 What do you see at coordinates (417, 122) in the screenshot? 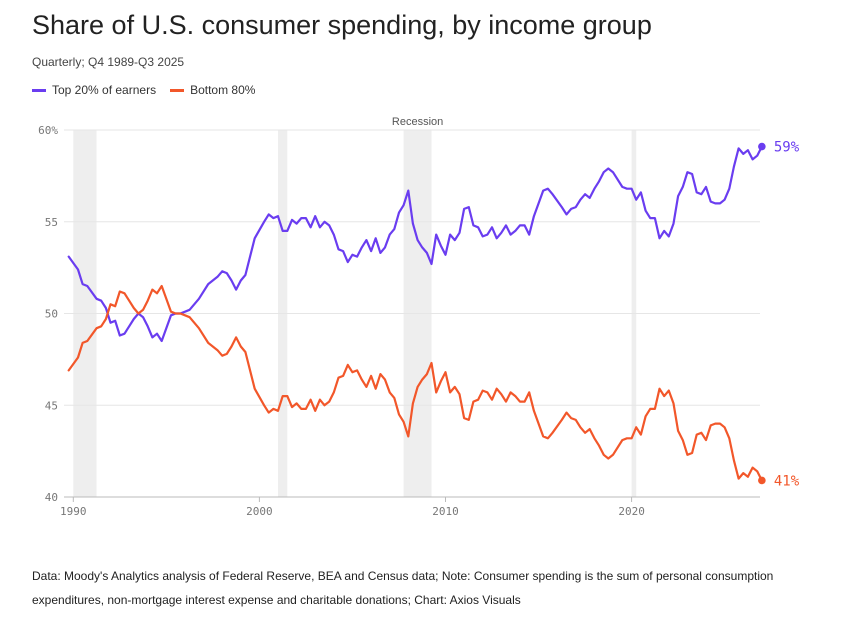
I see `recession-label: Recession` at bounding box center [417, 122].